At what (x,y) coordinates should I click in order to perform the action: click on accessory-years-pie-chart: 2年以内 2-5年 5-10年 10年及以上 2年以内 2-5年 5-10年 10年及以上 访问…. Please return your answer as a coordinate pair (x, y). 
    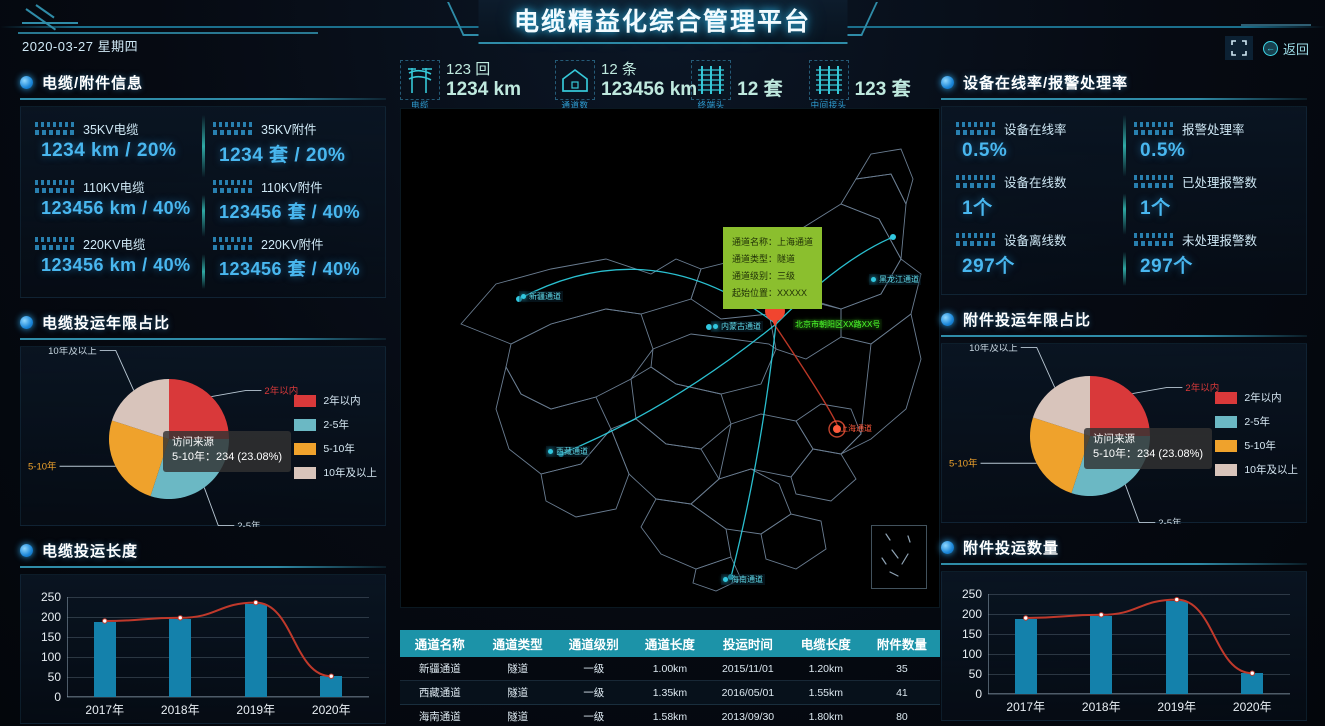
    Looking at the image, I should click on (1124, 433).